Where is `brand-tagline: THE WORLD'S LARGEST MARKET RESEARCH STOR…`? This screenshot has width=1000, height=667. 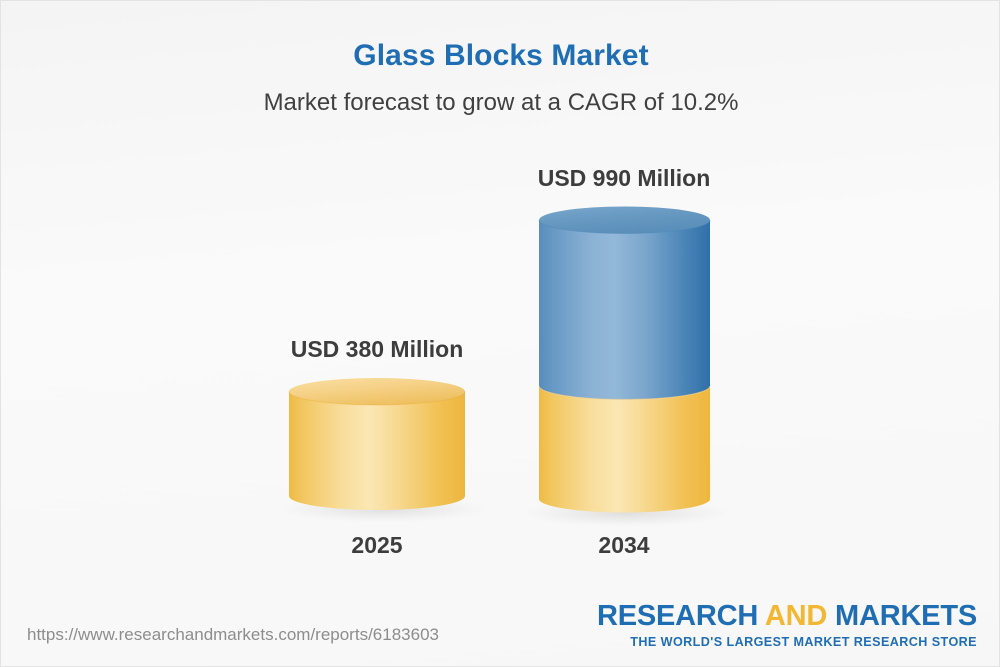 brand-tagline: THE WORLD'S LARGEST MARKET RESEARCH STOR… is located at coordinates (803, 642).